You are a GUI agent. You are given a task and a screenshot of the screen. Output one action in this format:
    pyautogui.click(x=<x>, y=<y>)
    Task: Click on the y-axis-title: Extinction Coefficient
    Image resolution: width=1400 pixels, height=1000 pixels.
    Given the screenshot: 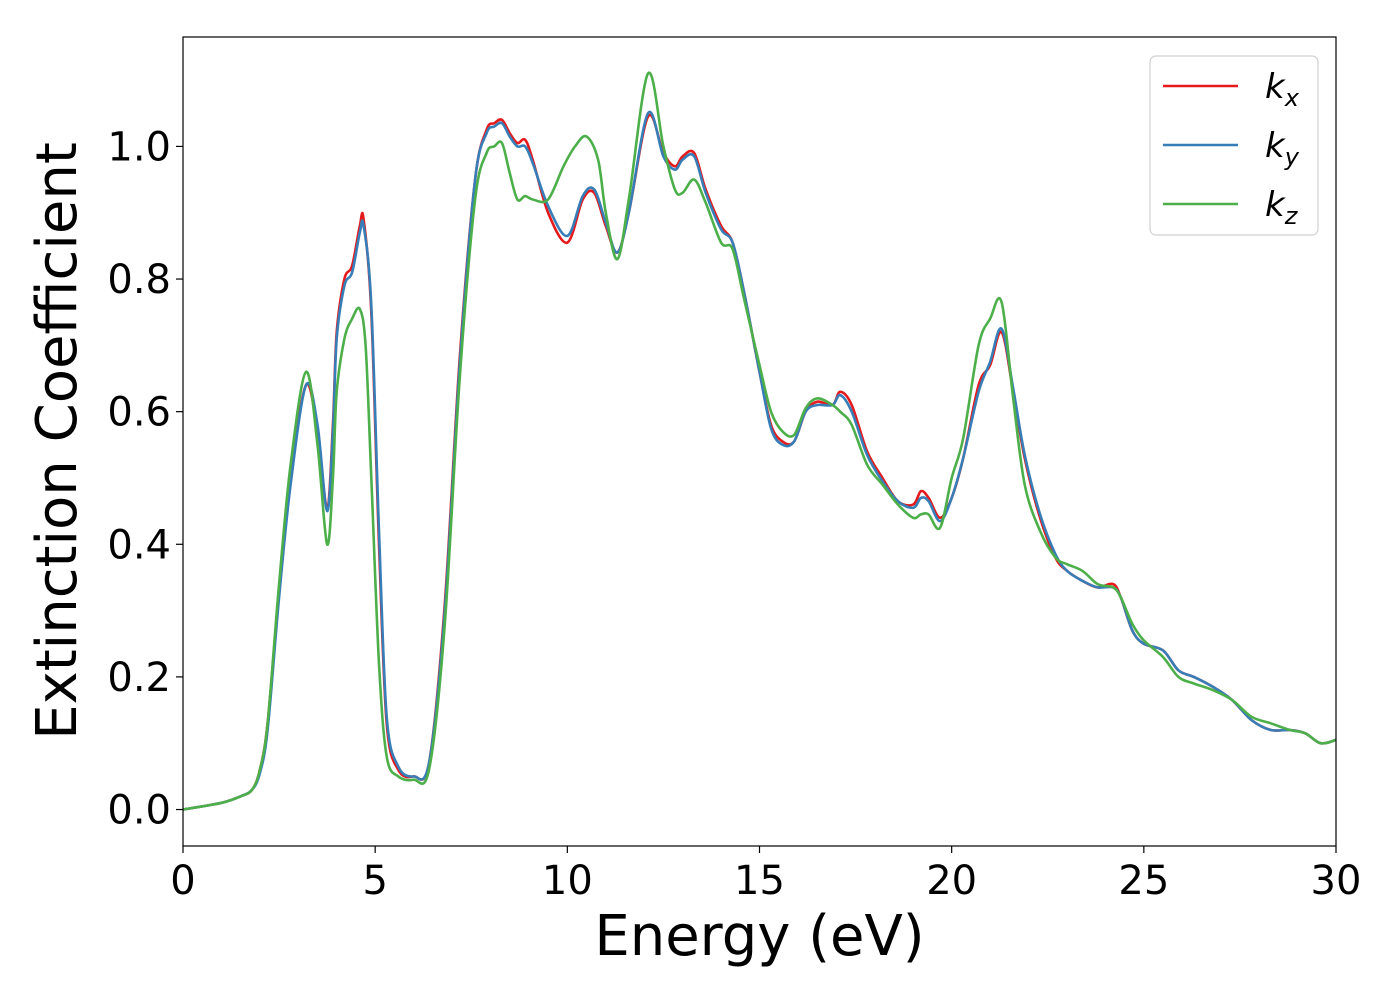 What is the action you would take?
    pyautogui.click(x=57, y=441)
    